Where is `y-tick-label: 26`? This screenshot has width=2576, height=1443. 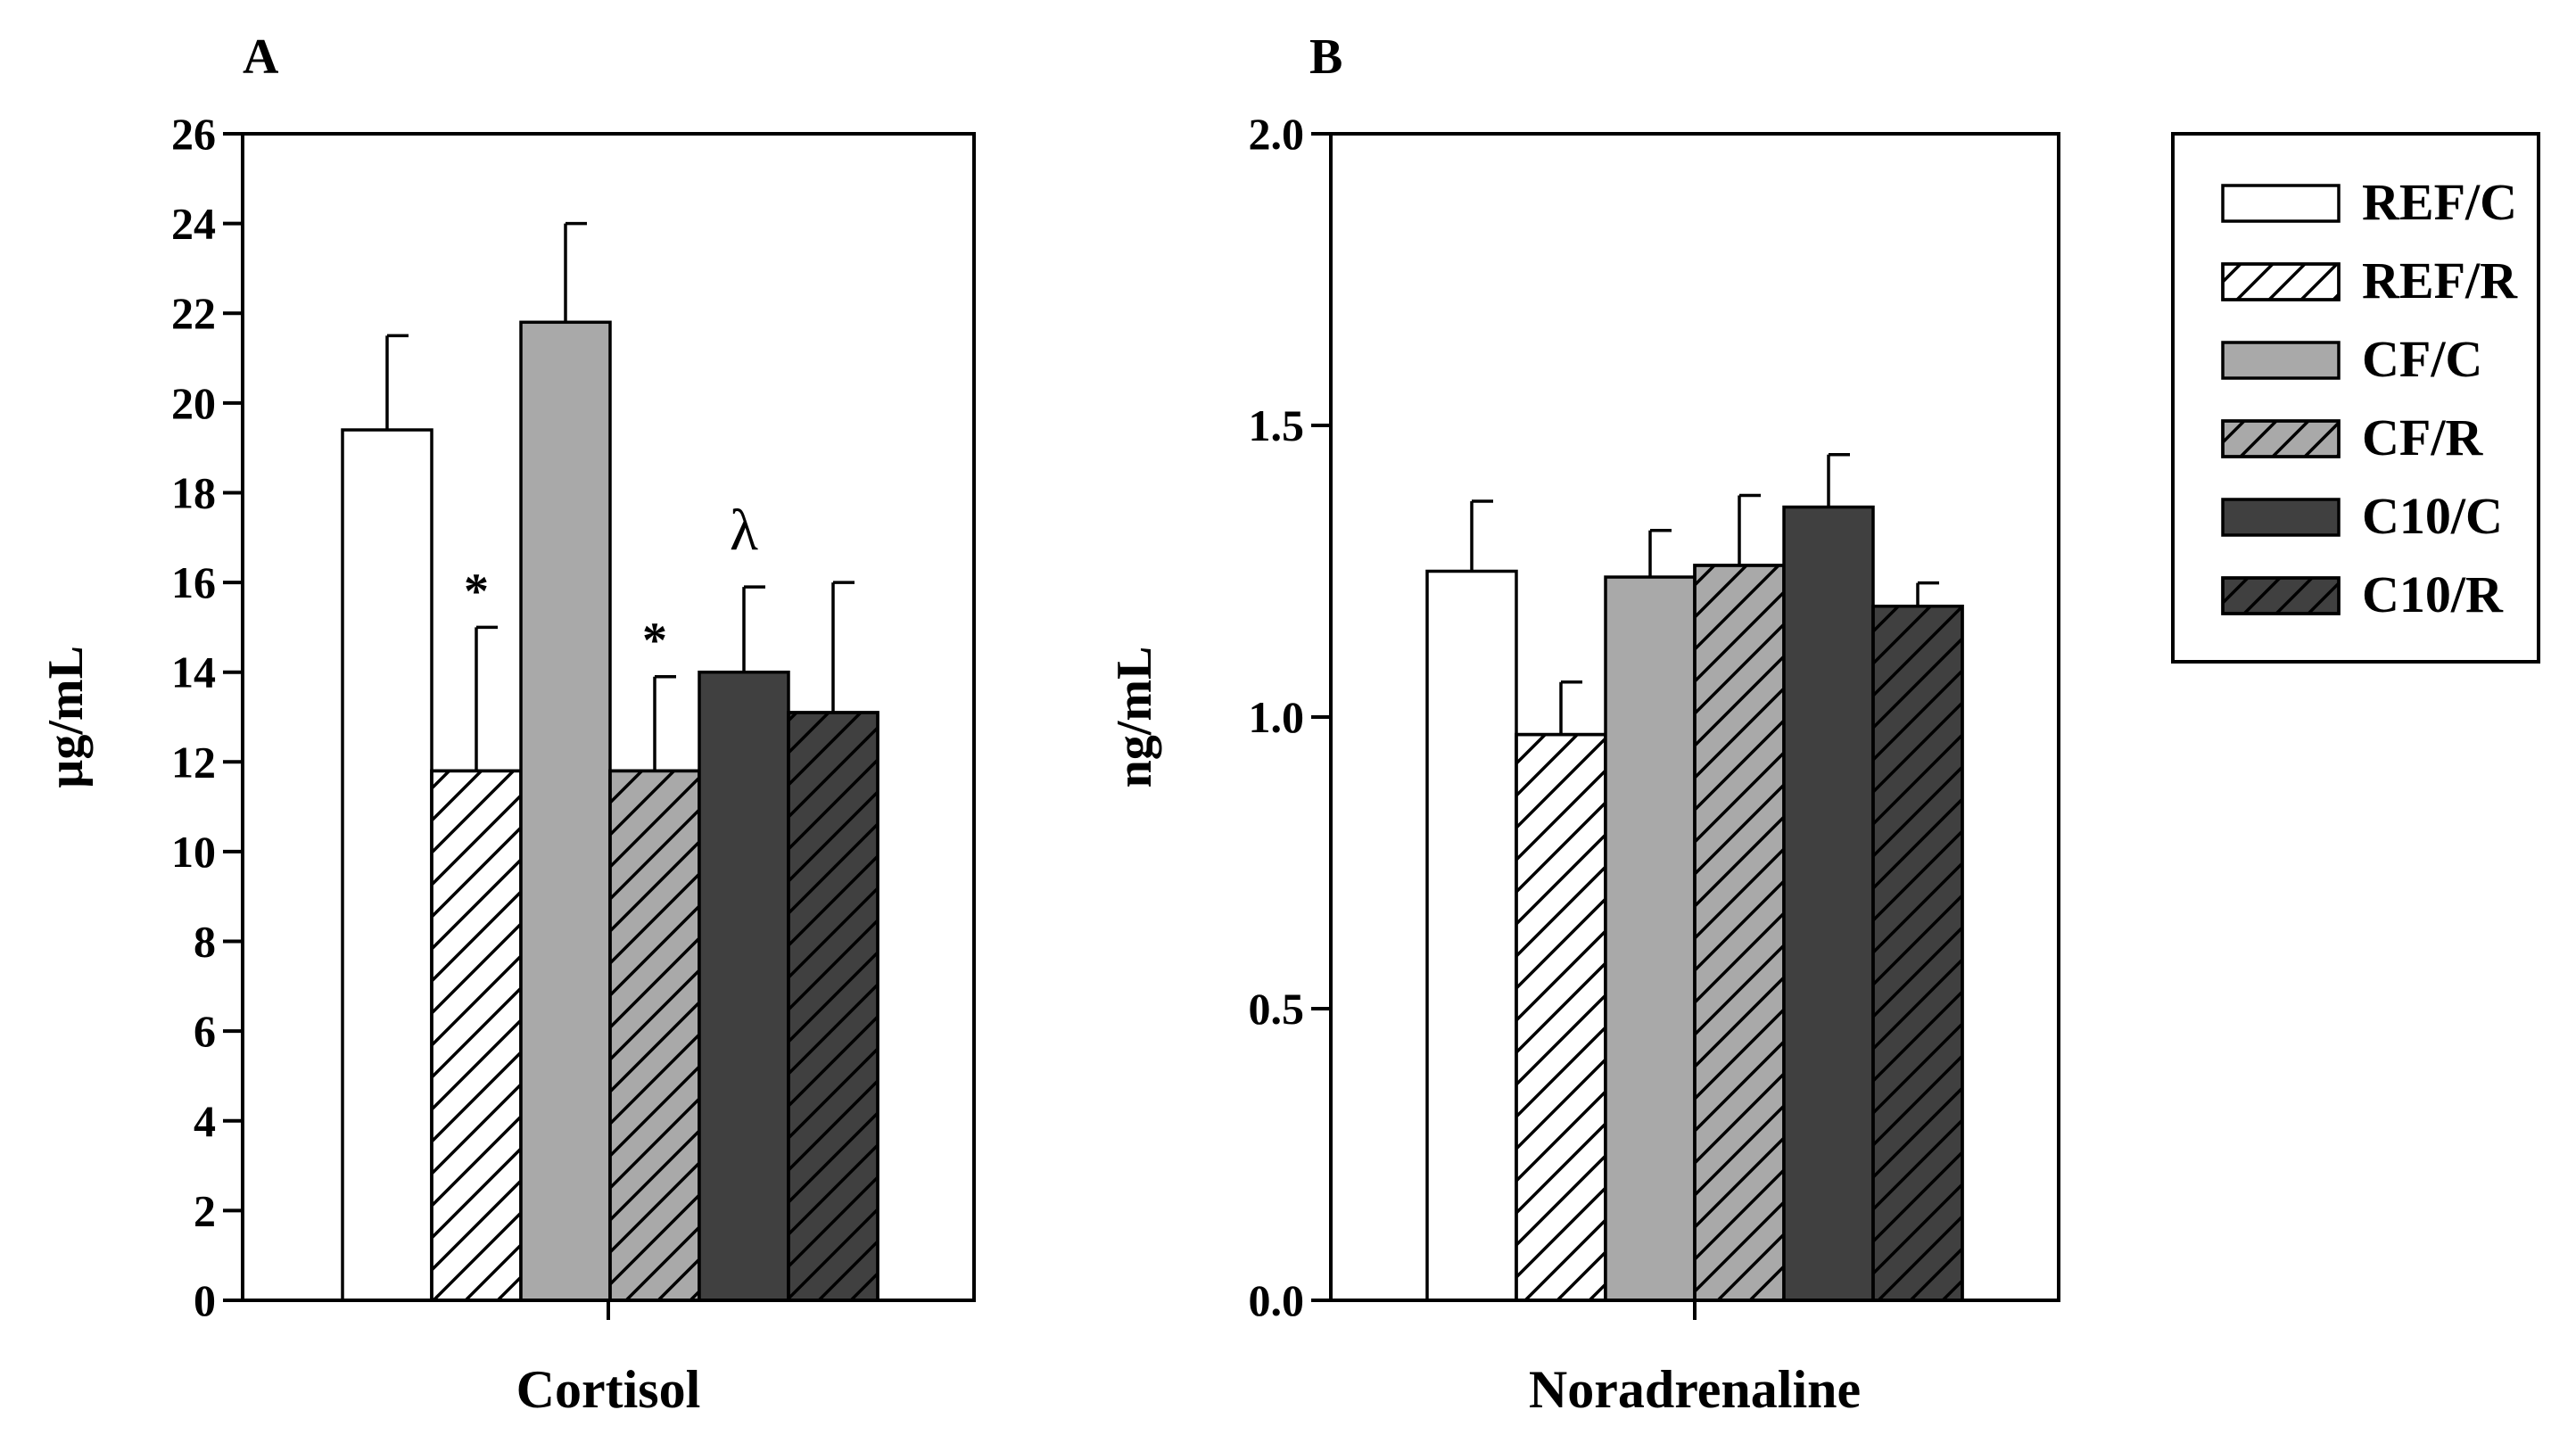
y-tick-label: 26 is located at coordinates (194, 134).